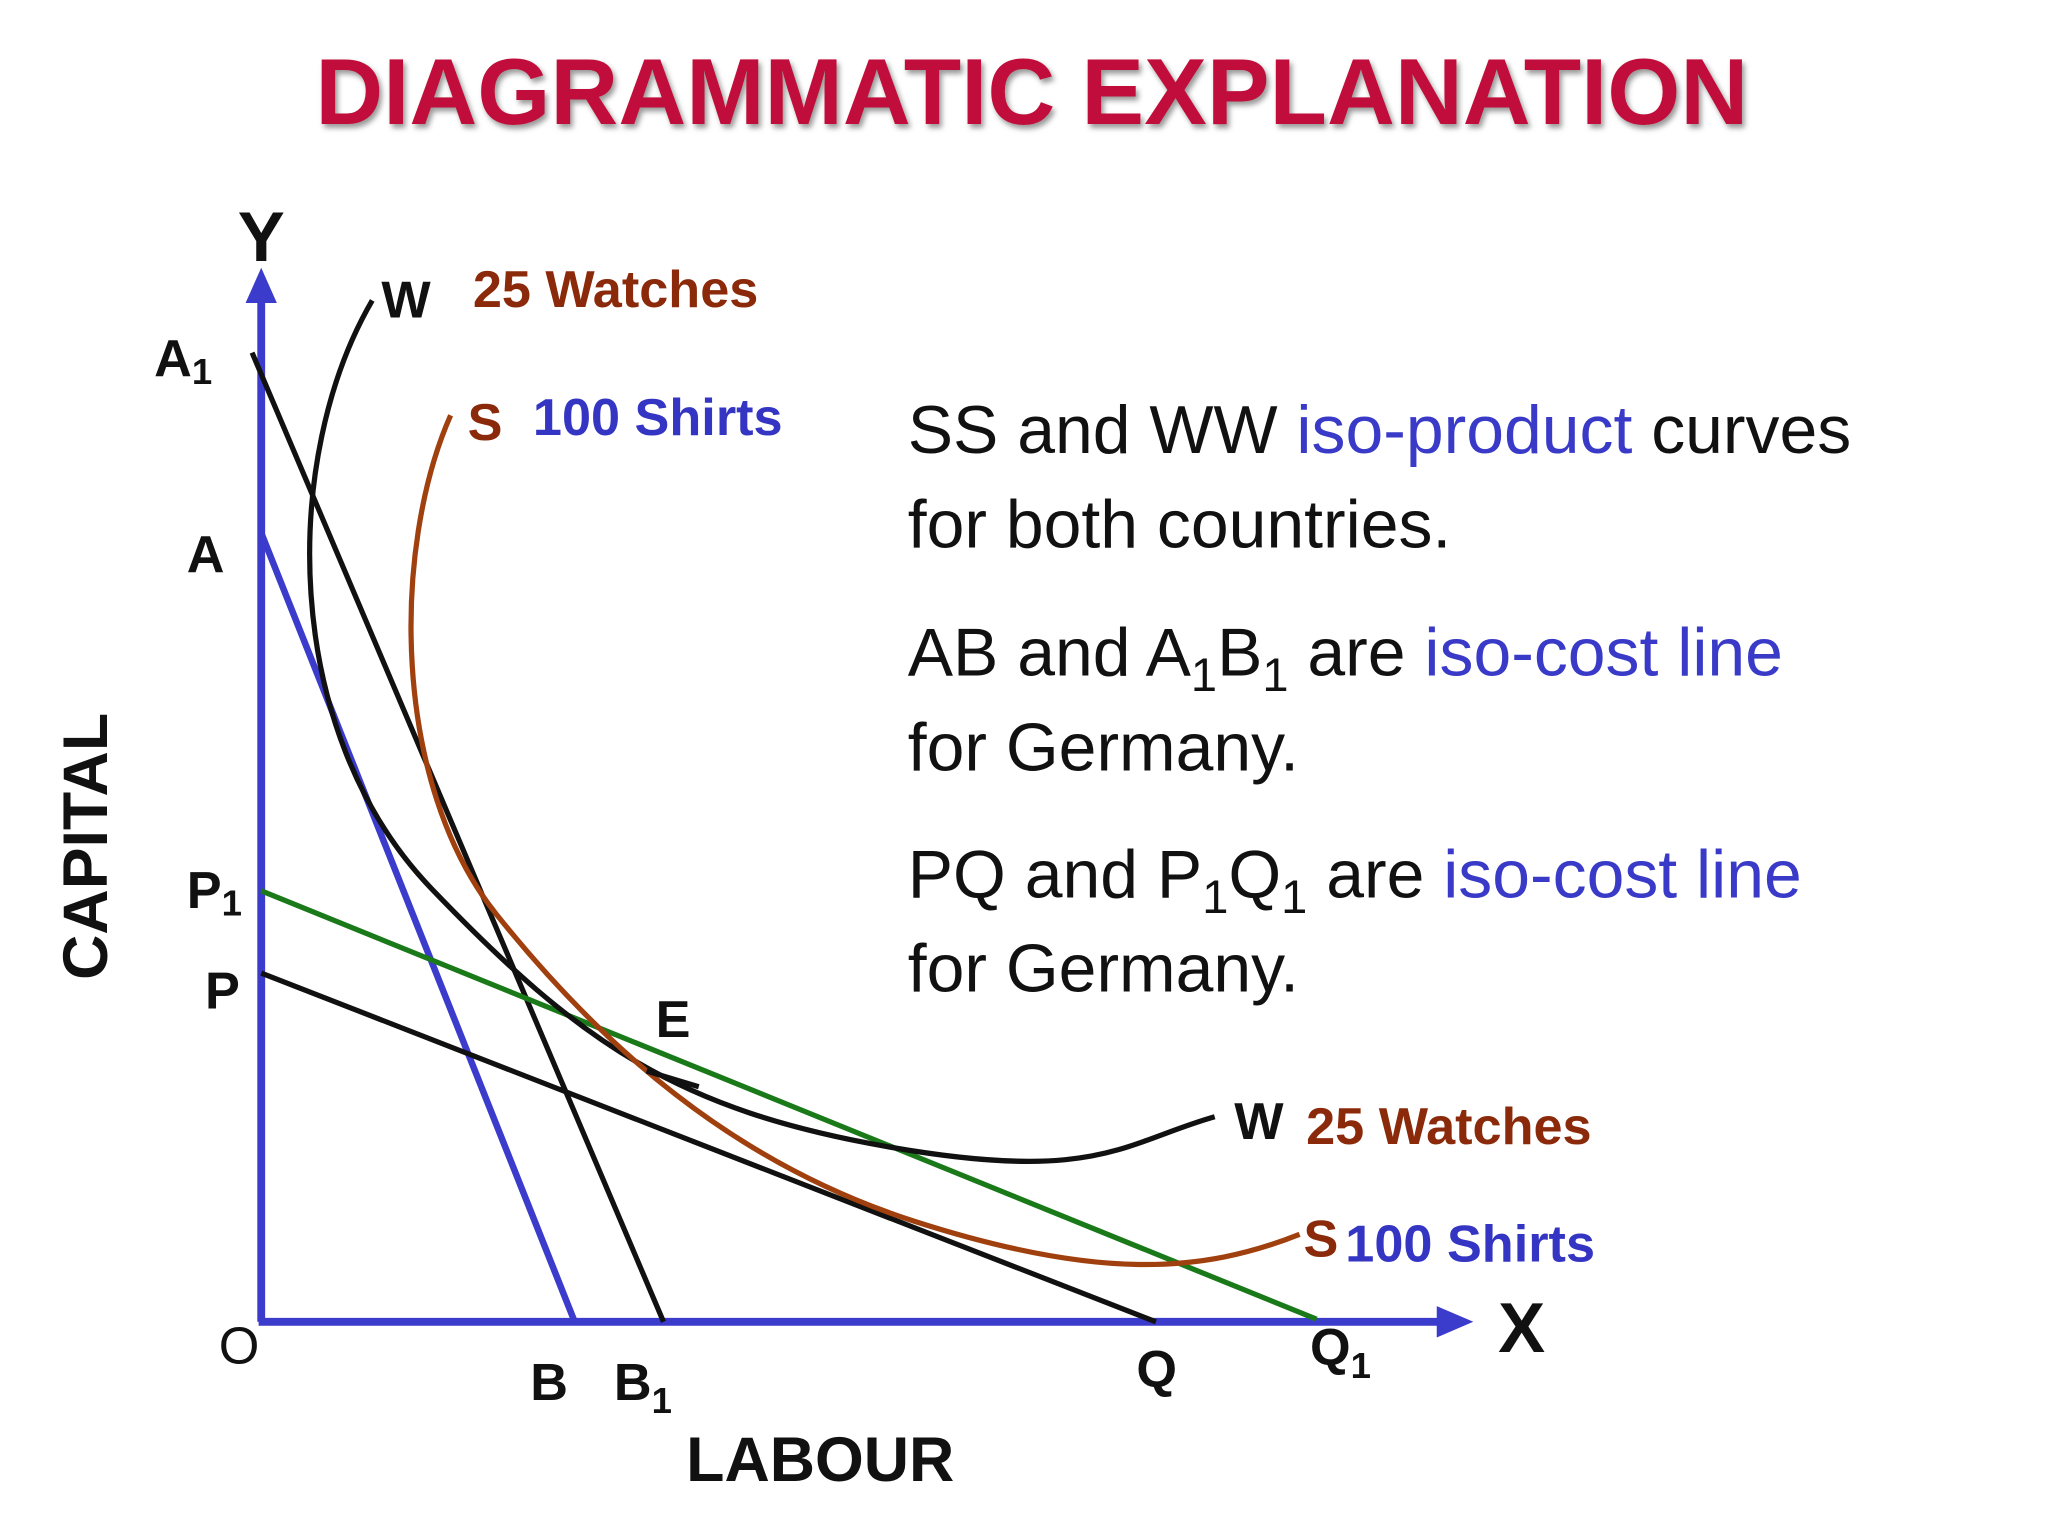 Image resolution: width=2048 pixels, height=1536 pixels. Describe the element at coordinates (708, 1147) in the screenshot. I see `line-pq` at that location.